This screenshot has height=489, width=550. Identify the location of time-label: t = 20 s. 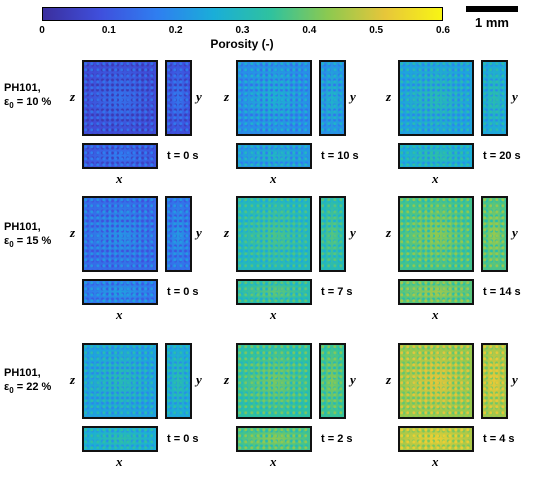
(502, 156).